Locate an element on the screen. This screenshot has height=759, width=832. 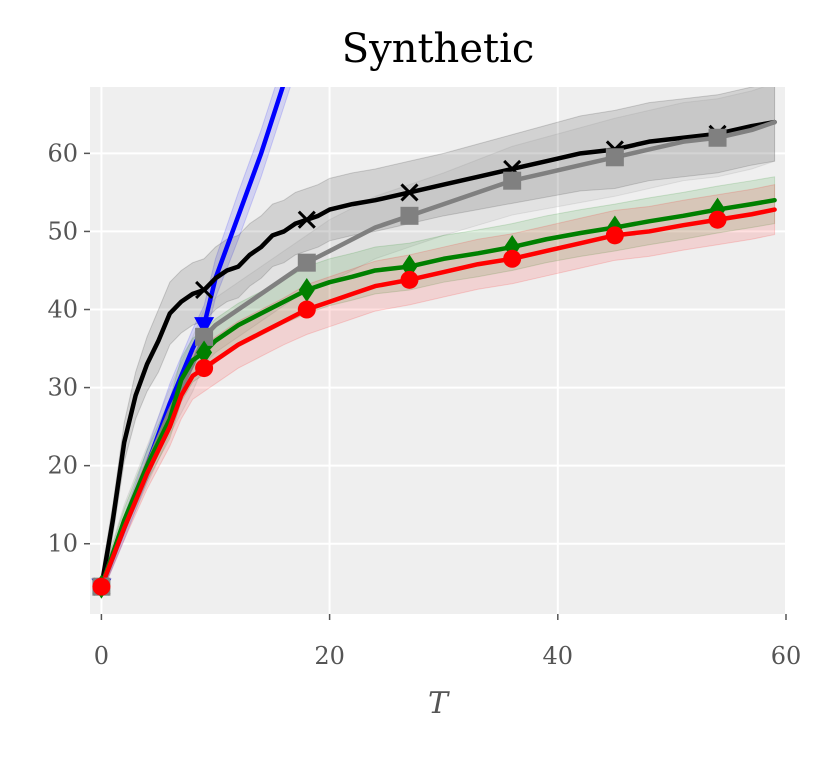
x-tick-label: 0 is located at coordinates (101, 656).